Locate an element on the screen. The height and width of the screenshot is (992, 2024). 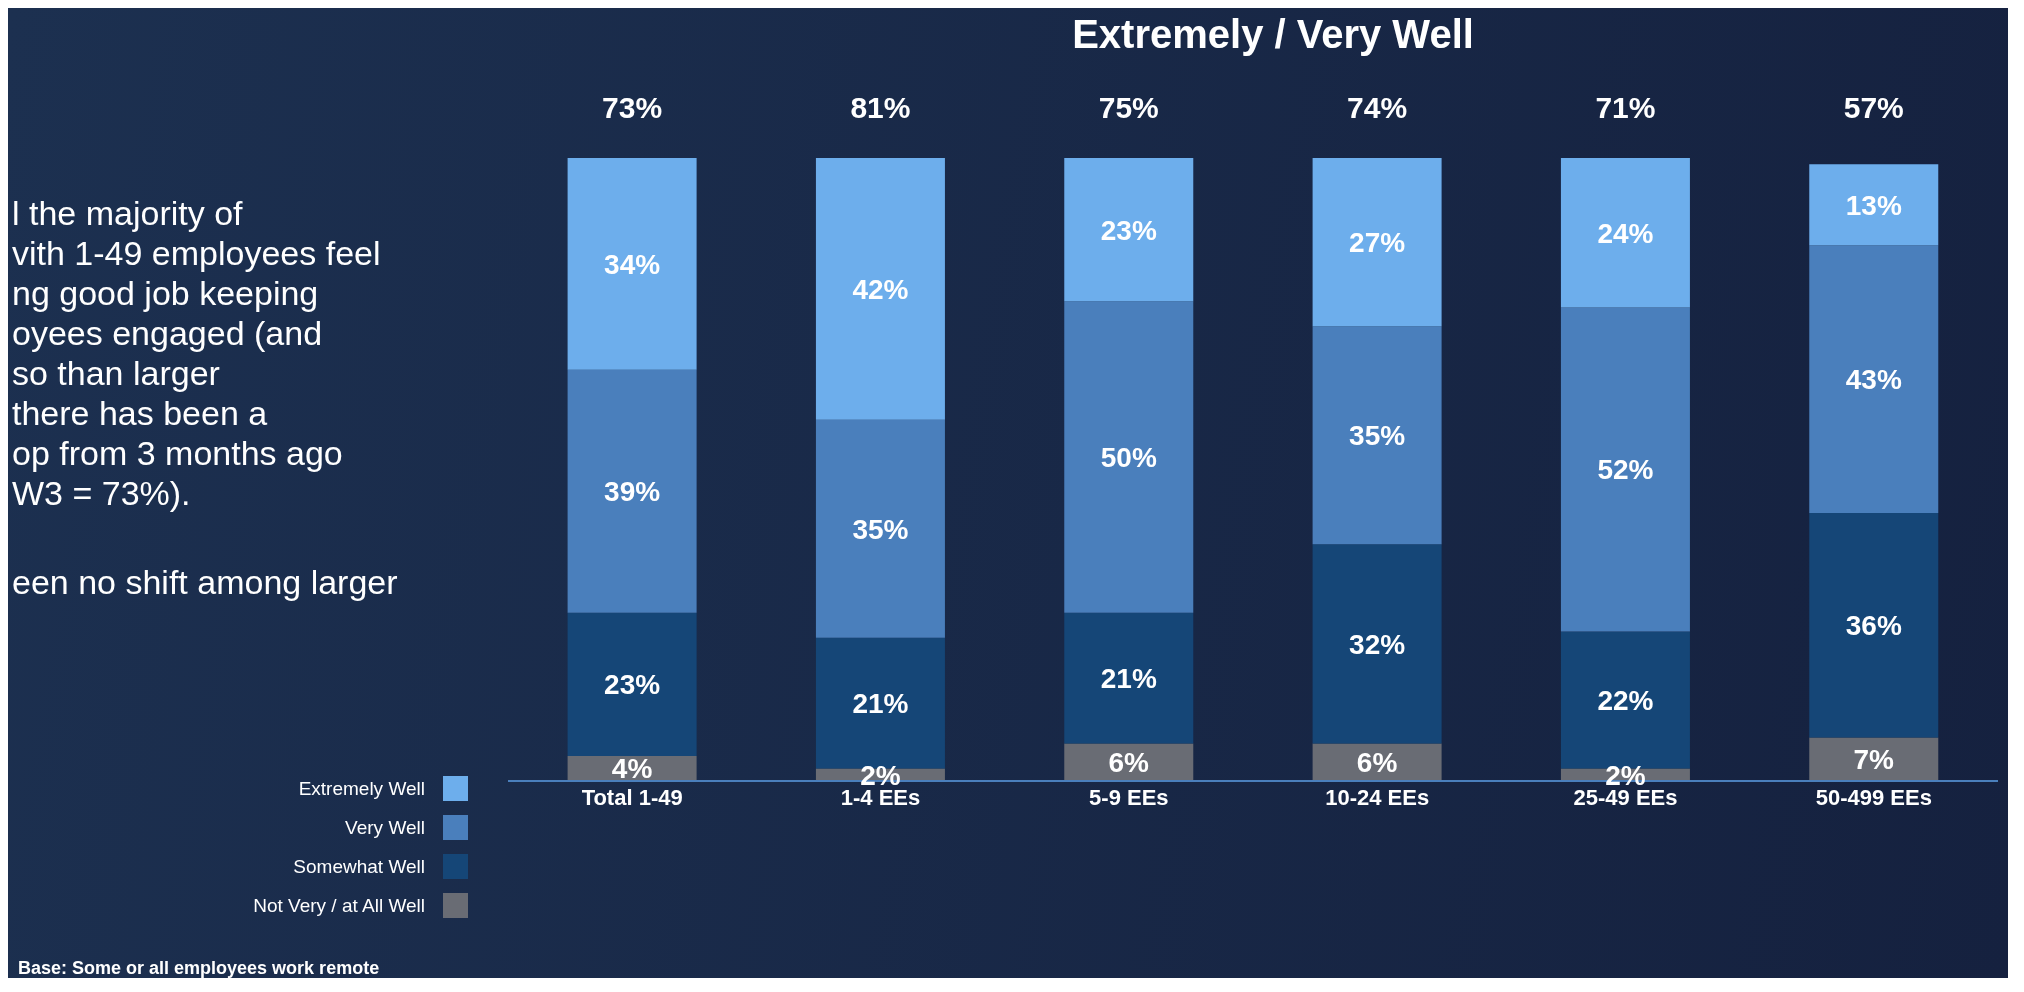
x-tick-label: Total 1-49 is located at coordinates (632, 797).